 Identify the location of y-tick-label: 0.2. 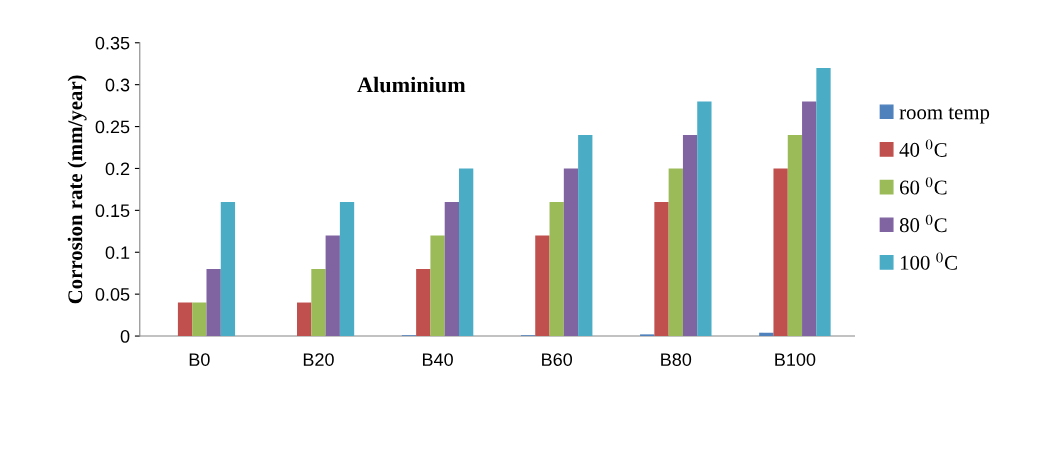
(117, 169).